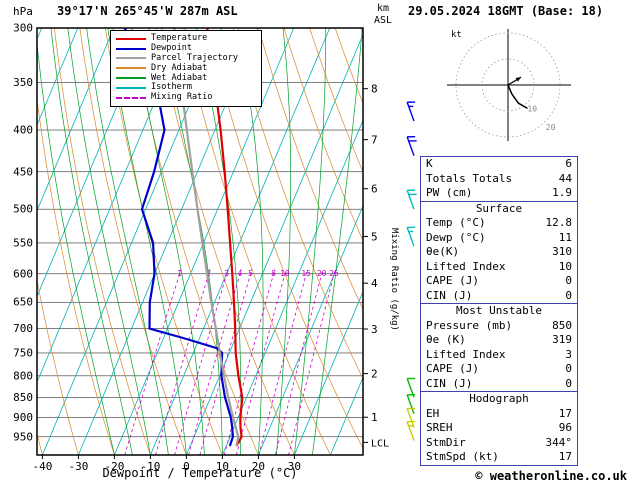  What do you see at coordinates (499, 443) in the screenshot?
I see `panel-row: StmDir 344°` at bounding box center [499, 443].